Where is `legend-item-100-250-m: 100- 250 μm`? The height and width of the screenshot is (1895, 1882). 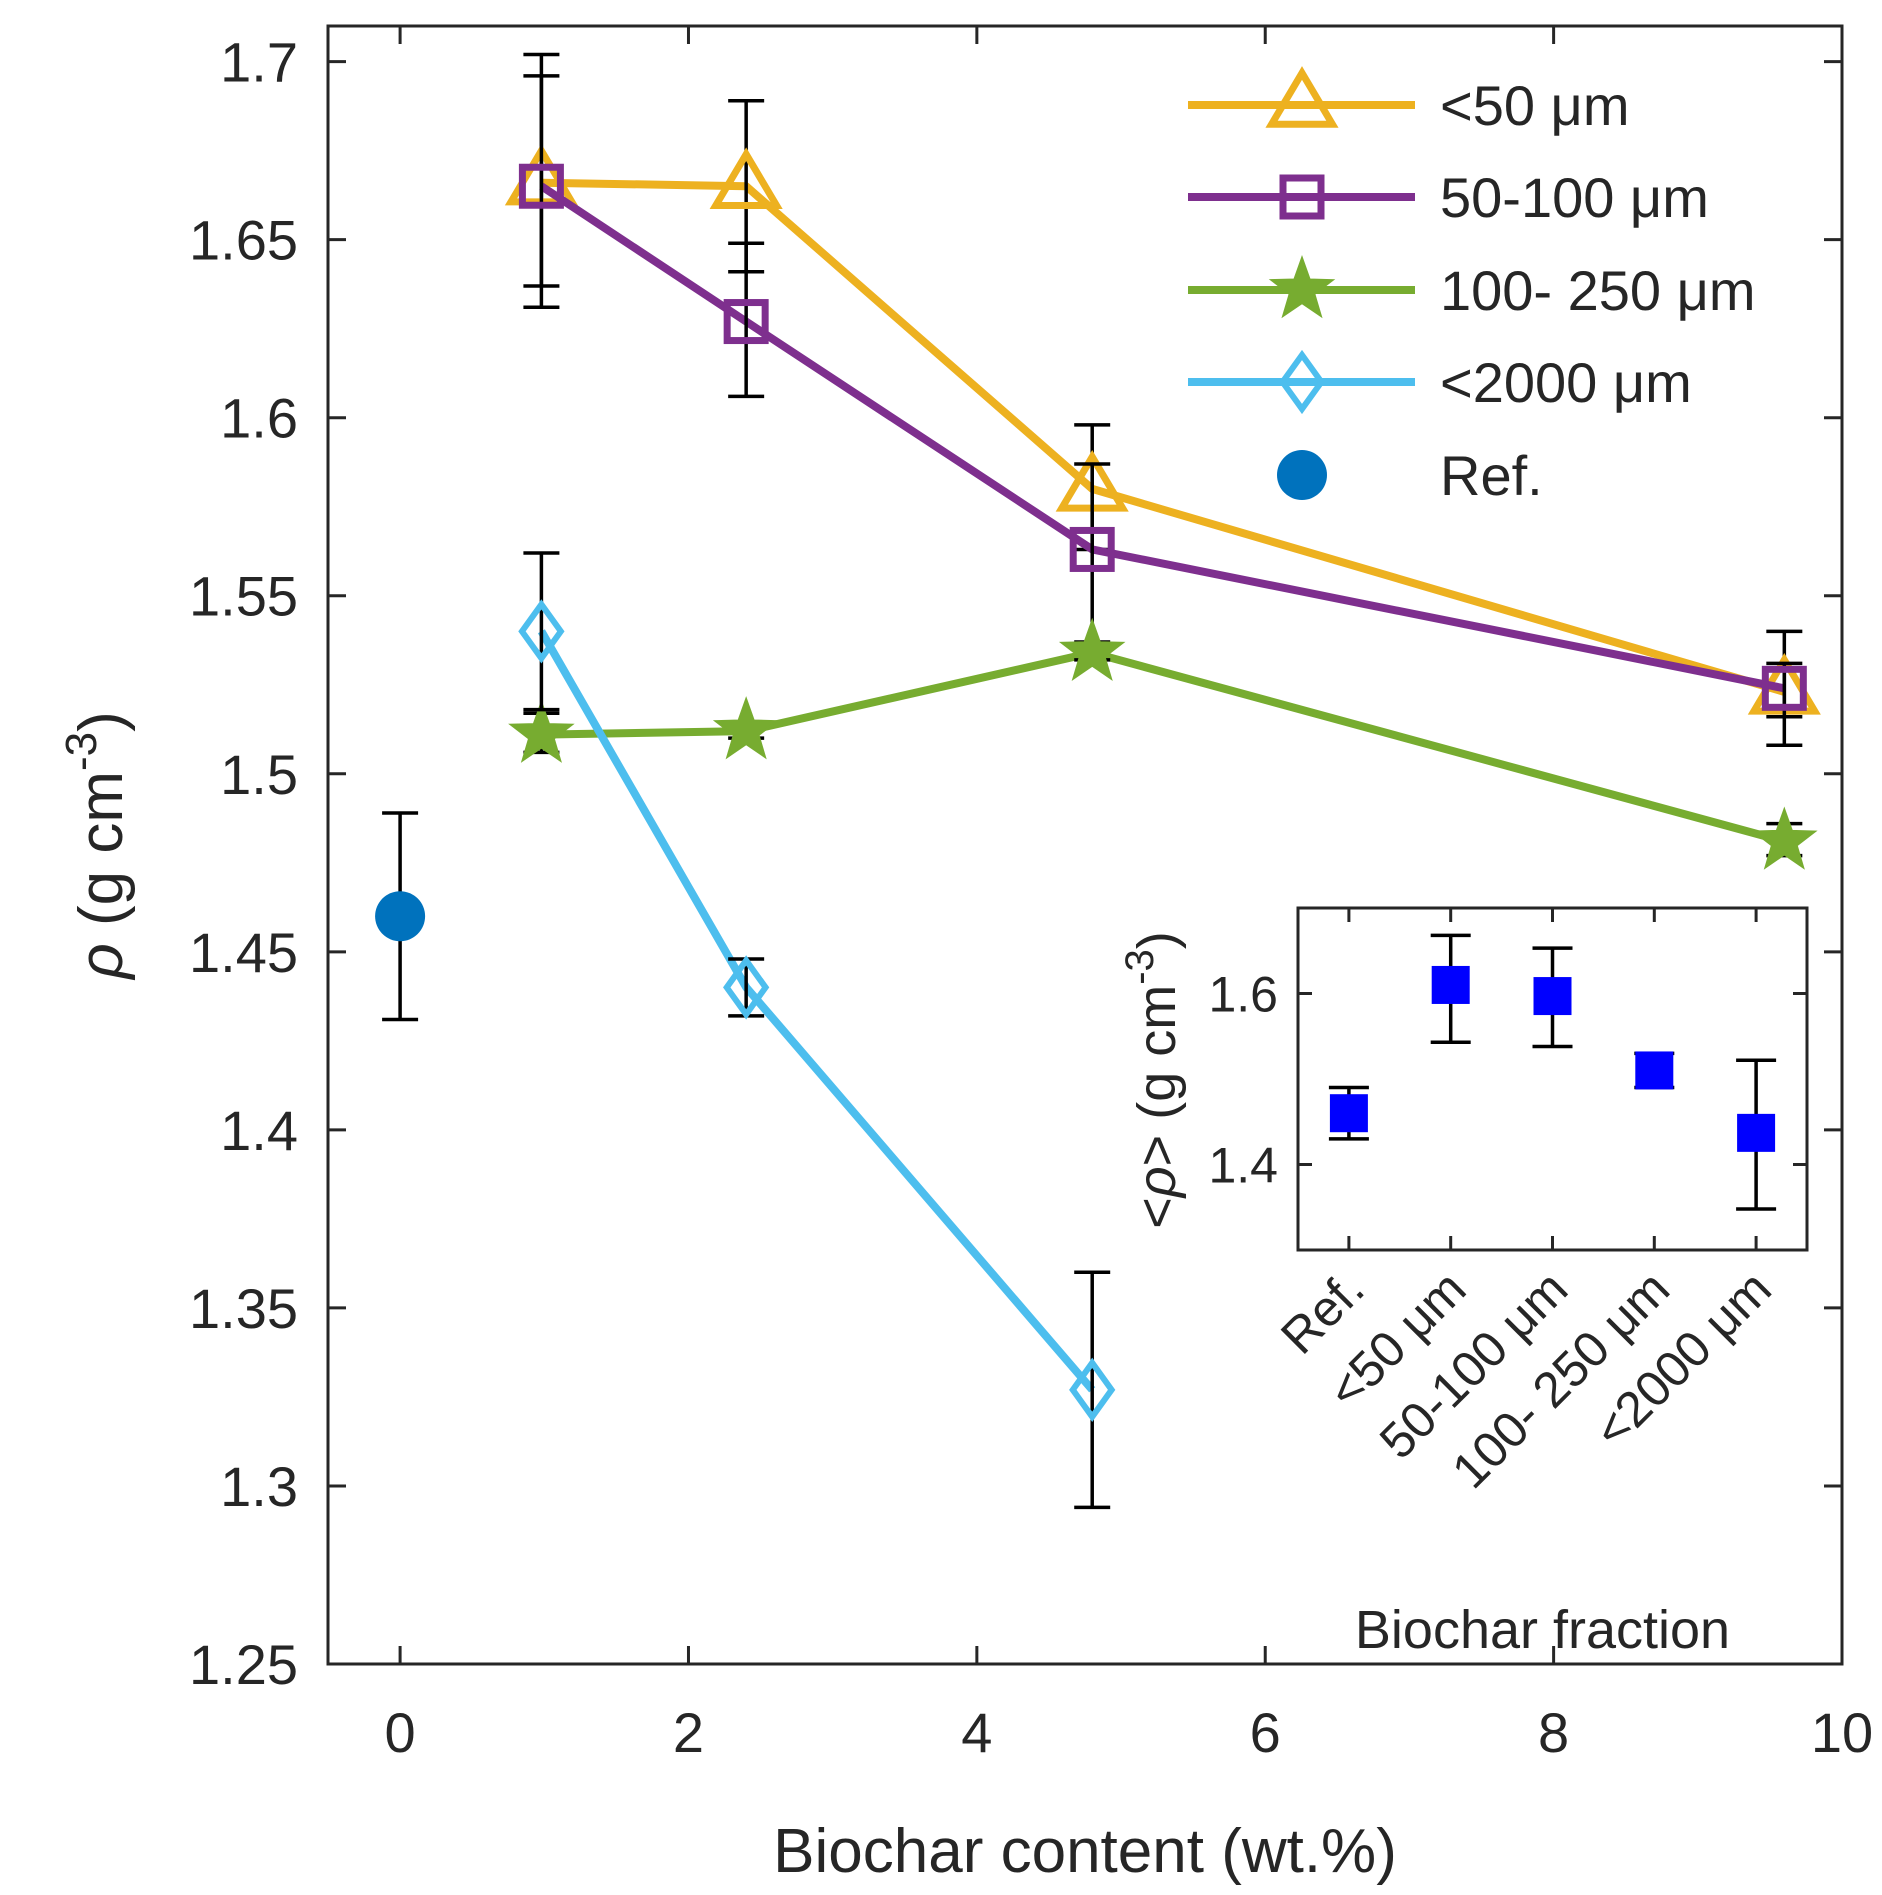 legend-item-100-250-m: 100- 250 μm is located at coordinates (1472, 288).